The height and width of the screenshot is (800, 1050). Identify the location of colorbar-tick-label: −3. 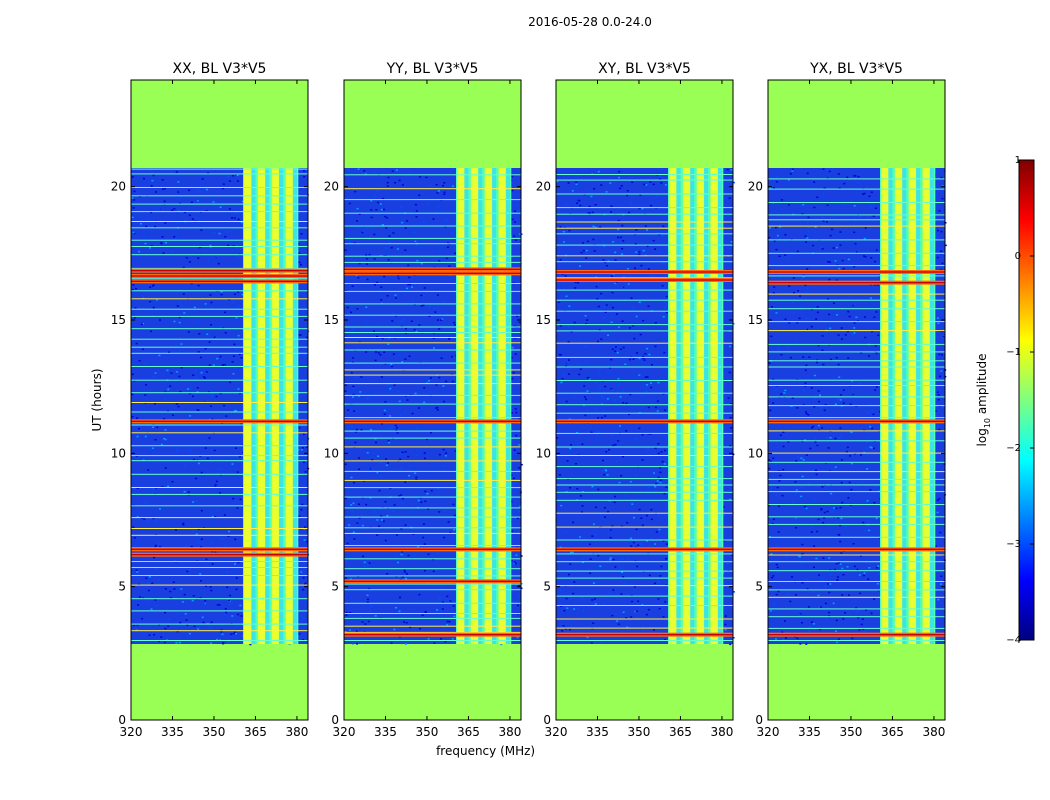
(1013, 544).